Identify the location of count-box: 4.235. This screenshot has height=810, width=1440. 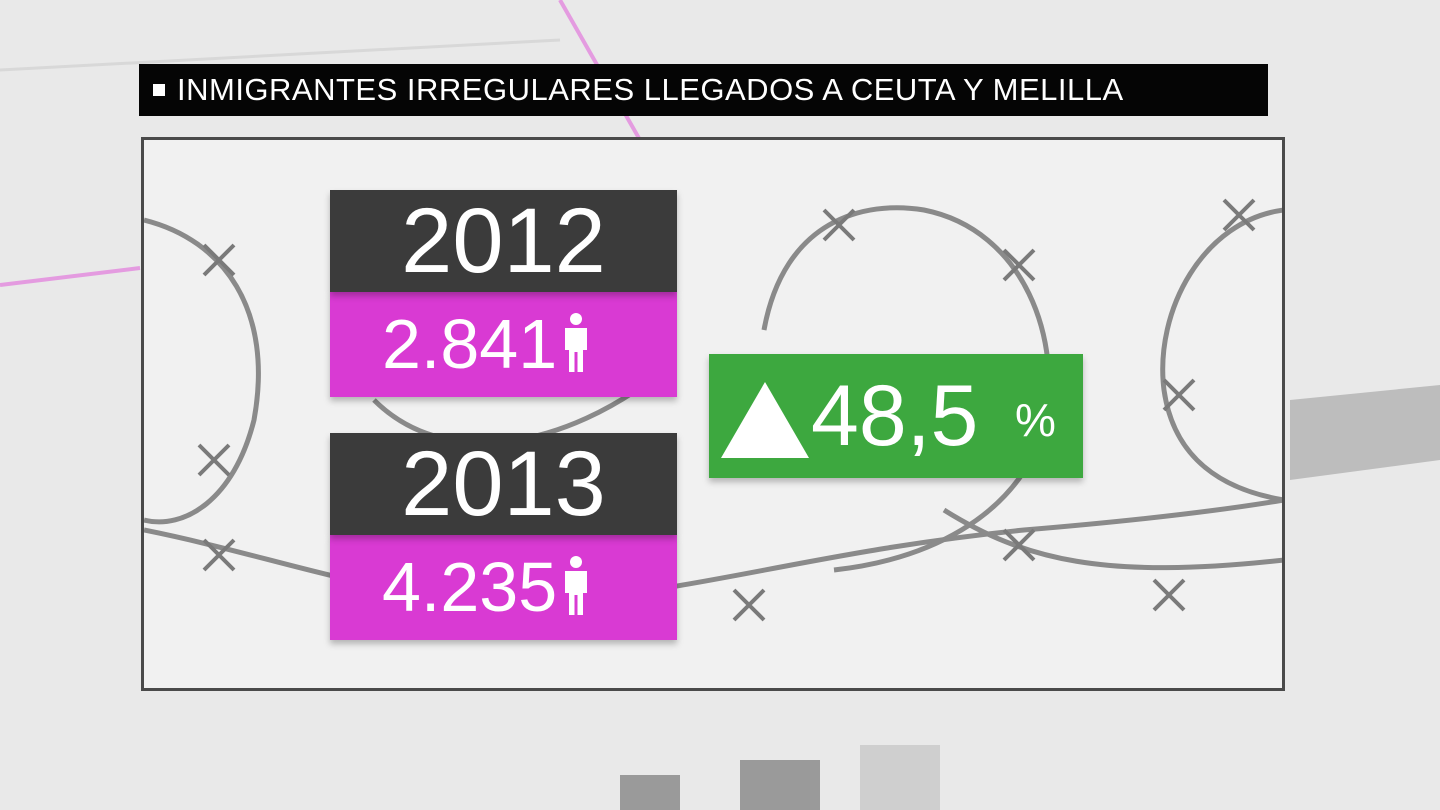
(503, 587).